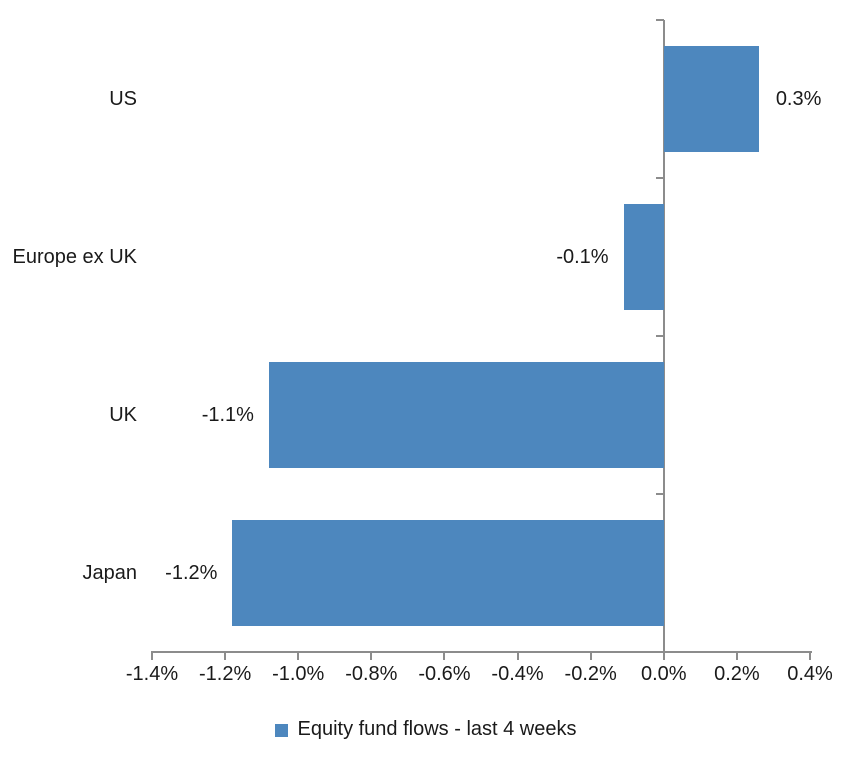 The height and width of the screenshot is (757, 852). I want to click on category-label-japan: Japan, so click(110, 572).